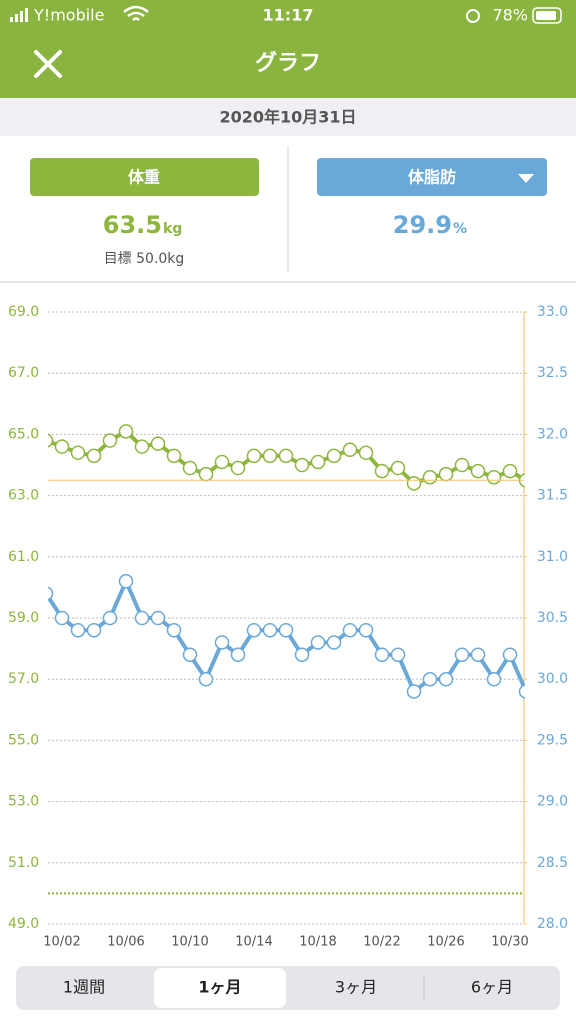 The width and height of the screenshot is (576, 1024). Describe the element at coordinates (552, 802) in the screenshot. I see `y2-tick-label: 29.0` at that location.